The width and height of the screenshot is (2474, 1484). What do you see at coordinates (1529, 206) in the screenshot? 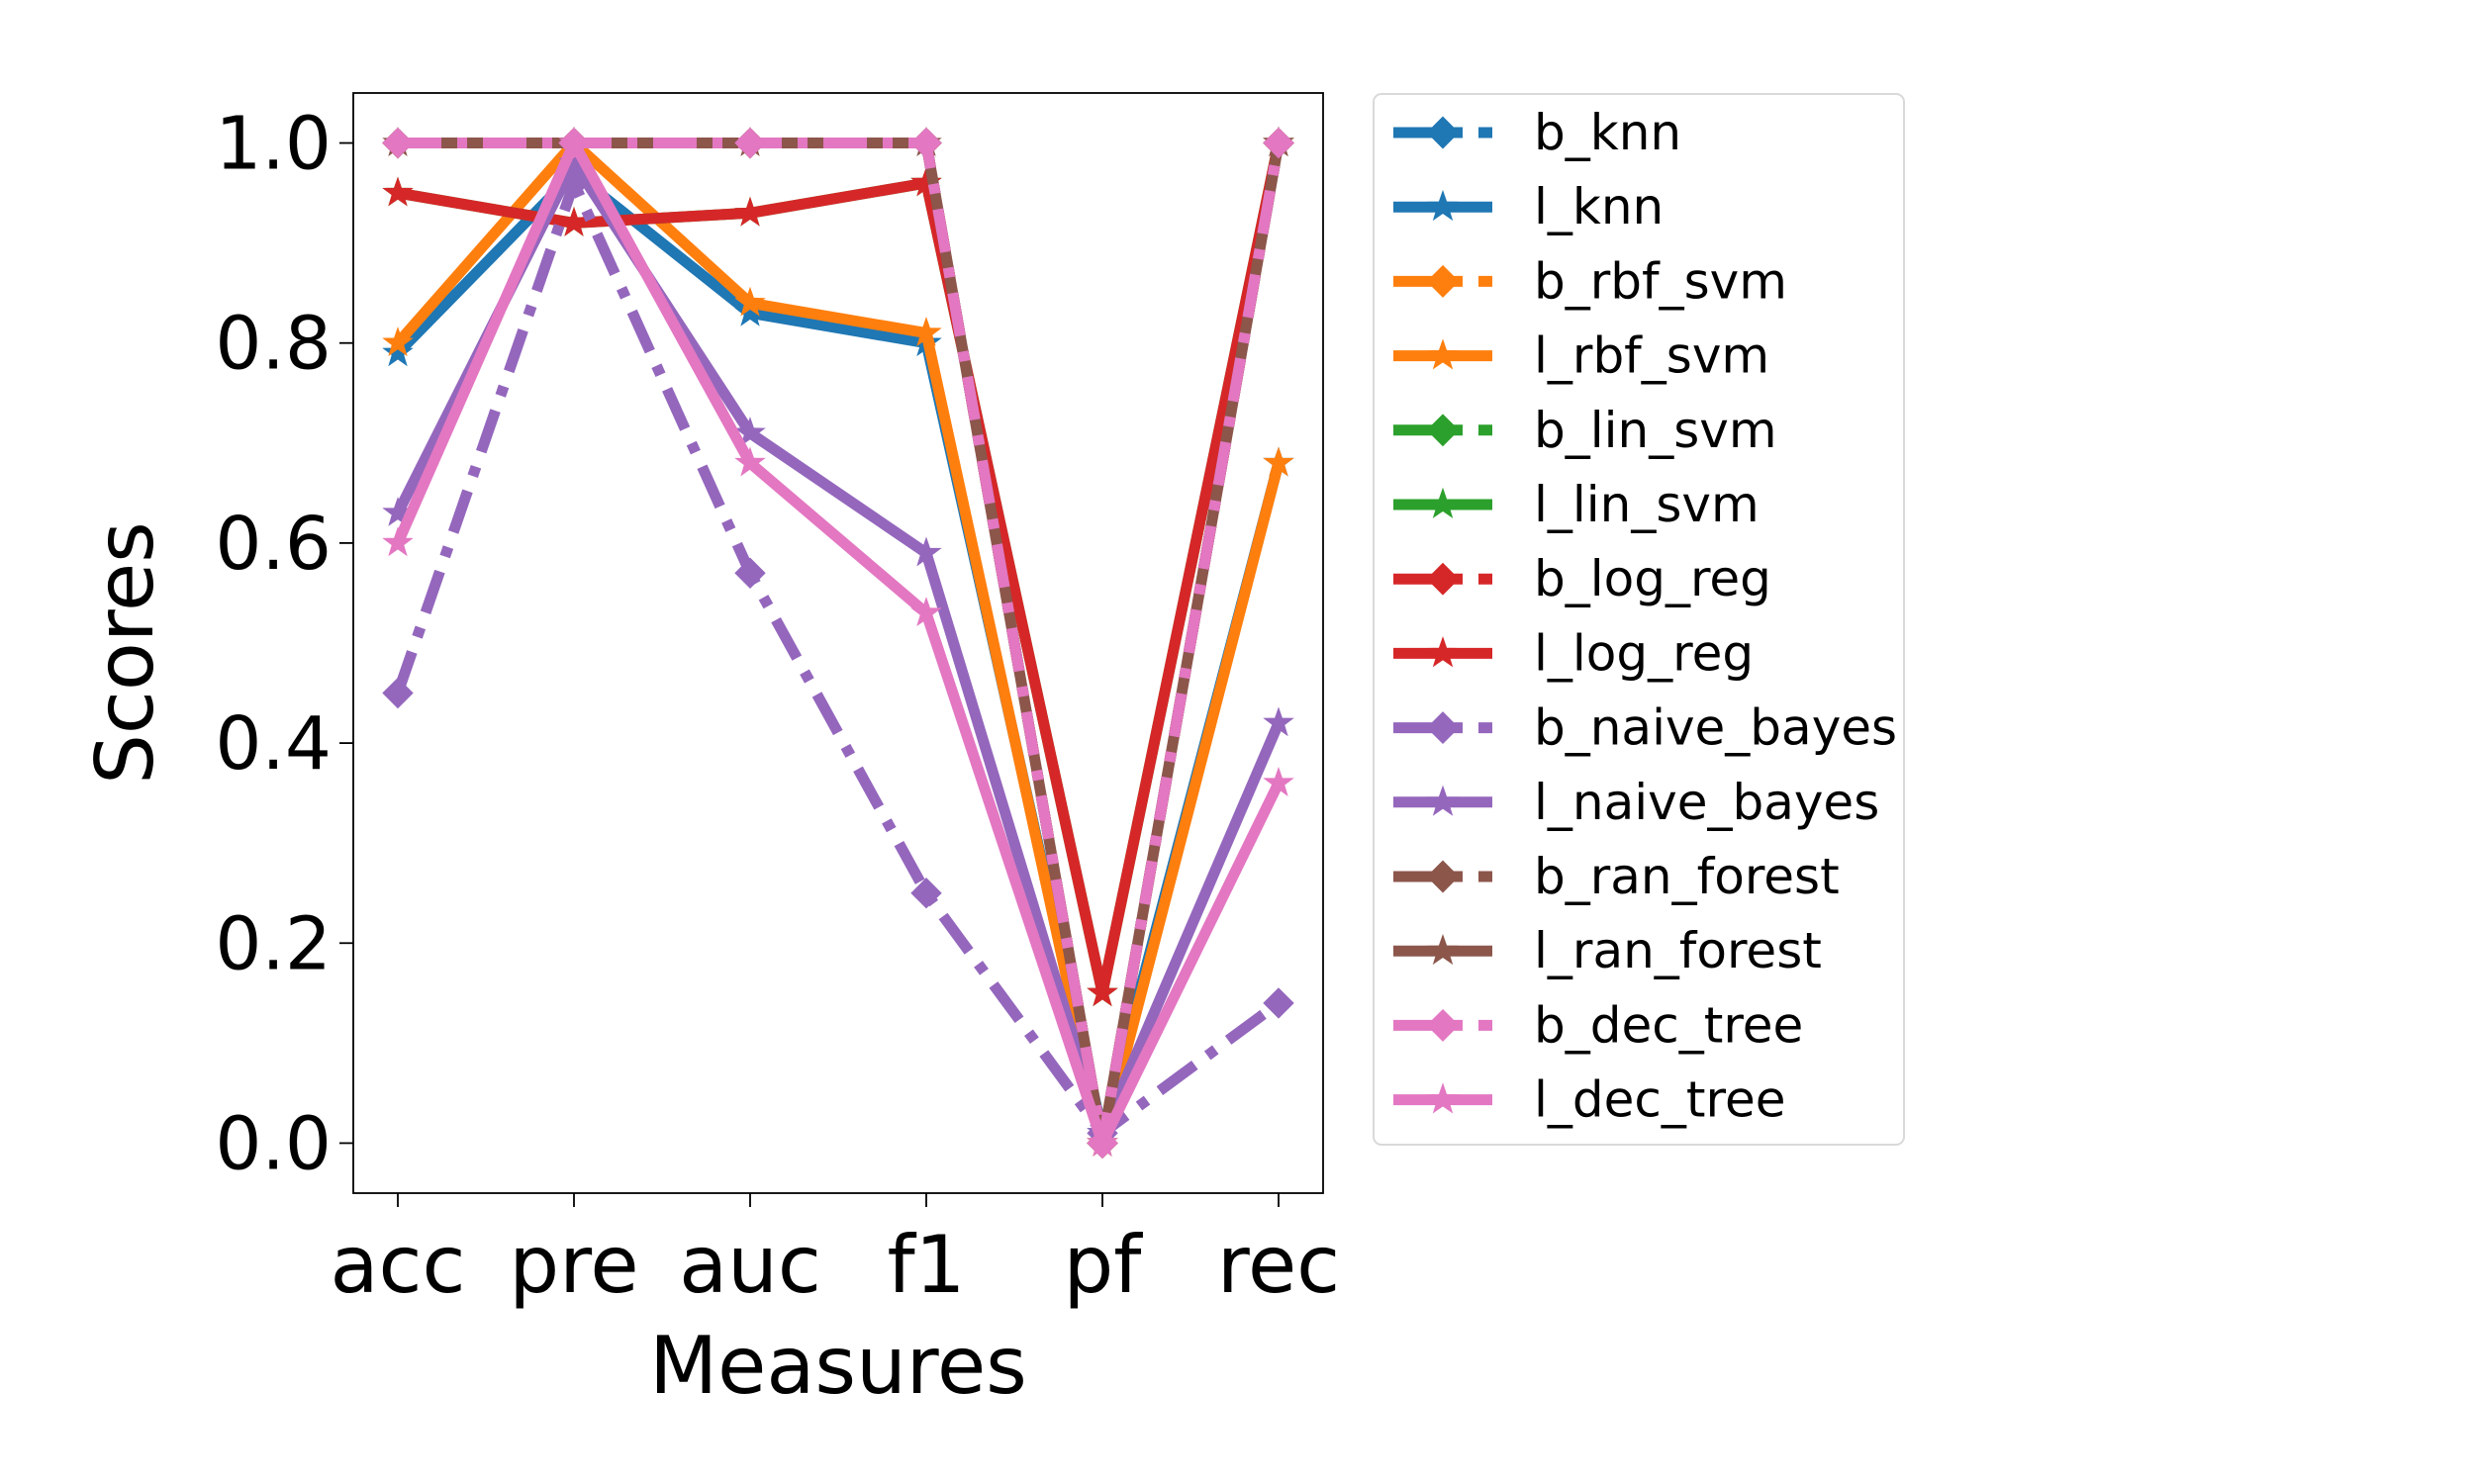
I see `legend-entry-l_knn: l_knn` at bounding box center [1529, 206].